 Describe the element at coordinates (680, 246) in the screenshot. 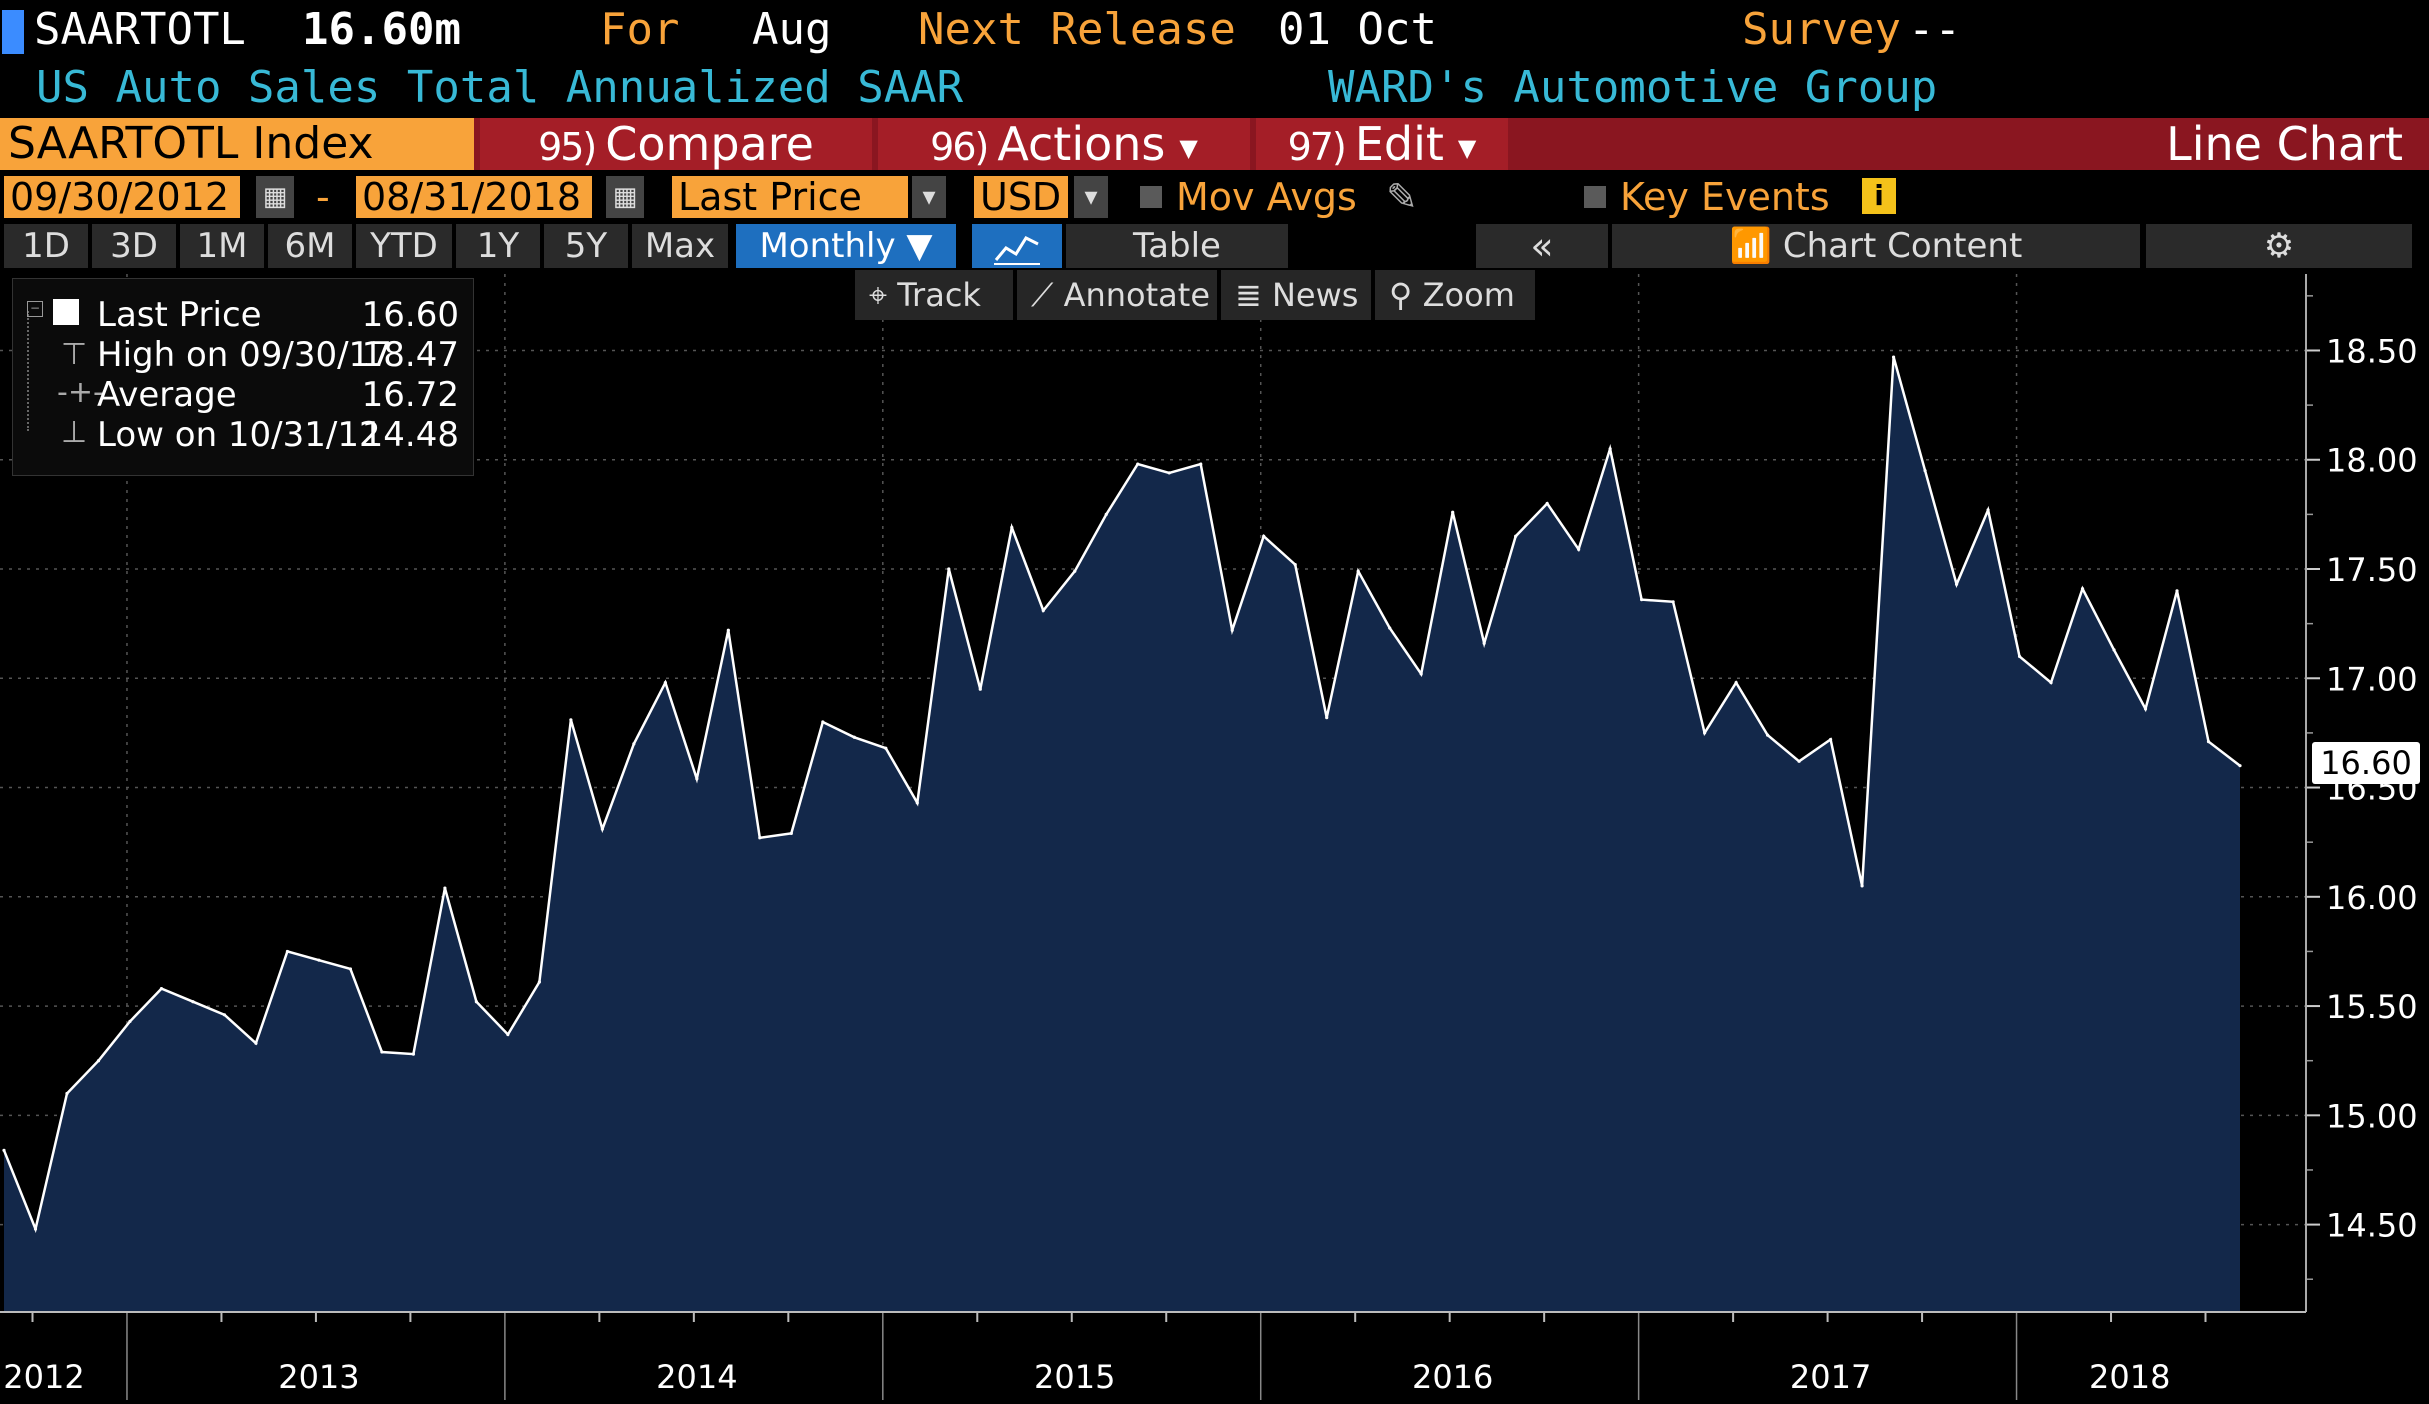

I see `period-max: Max` at that location.